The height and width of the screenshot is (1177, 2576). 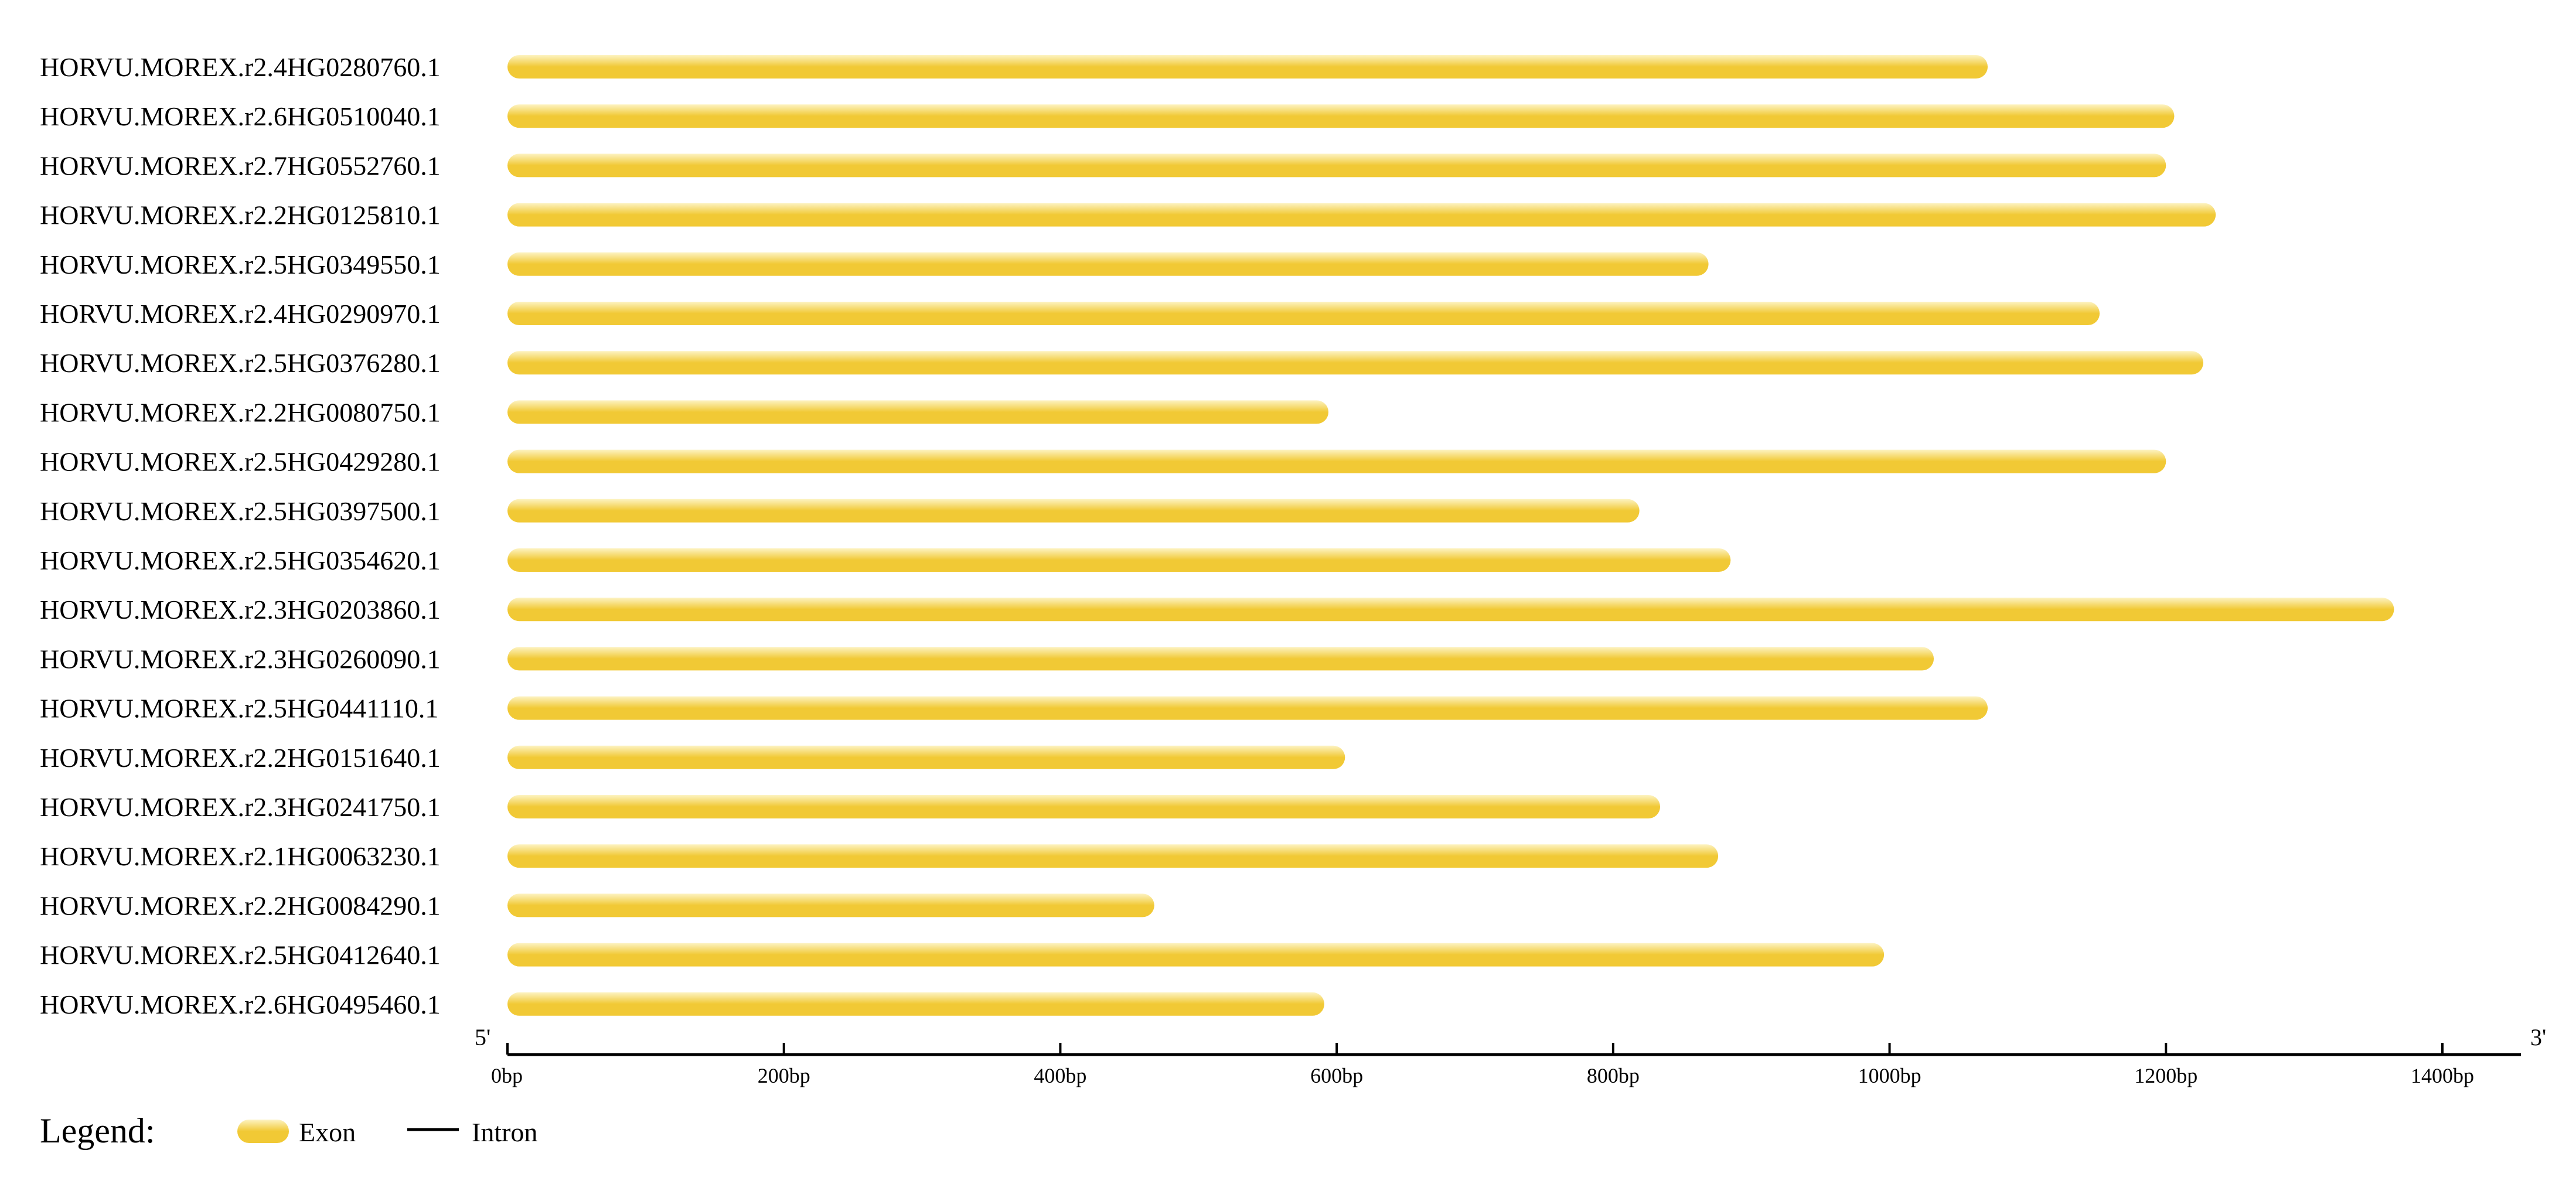 I want to click on gene-row: HORVU.MOREX.r2.5HG0354620.1, so click(x=885, y=560).